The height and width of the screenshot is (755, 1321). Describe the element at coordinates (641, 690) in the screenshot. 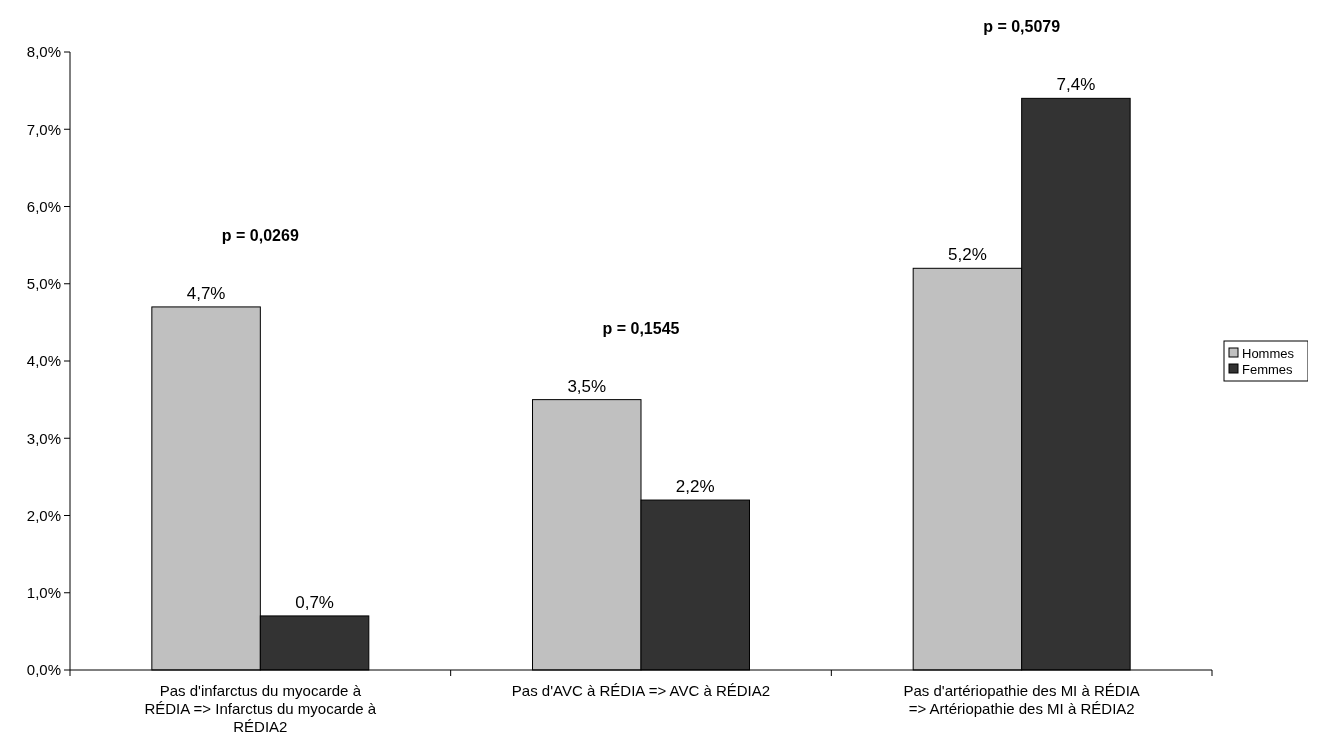

I see `x-tick-label: Pas d'AVC à RÉDIA => AVC à RÉDIA2` at that location.